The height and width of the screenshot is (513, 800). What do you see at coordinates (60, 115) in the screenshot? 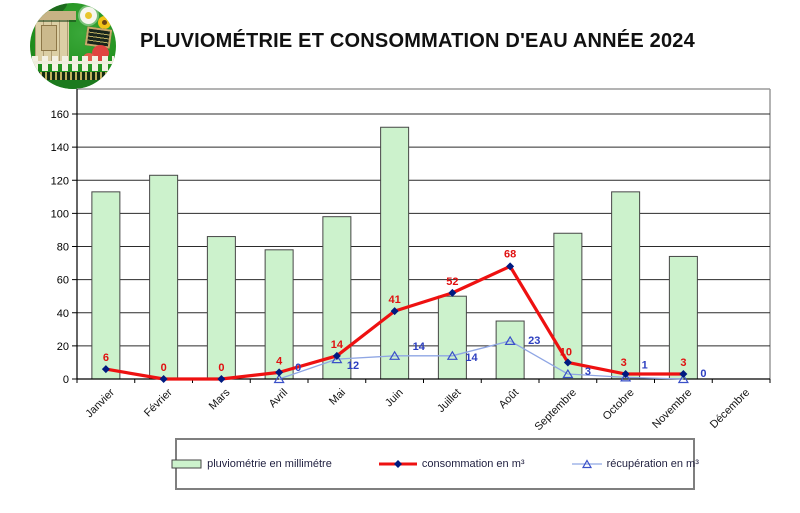
I see `y-tick-label: 160` at bounding box center [60, 115].